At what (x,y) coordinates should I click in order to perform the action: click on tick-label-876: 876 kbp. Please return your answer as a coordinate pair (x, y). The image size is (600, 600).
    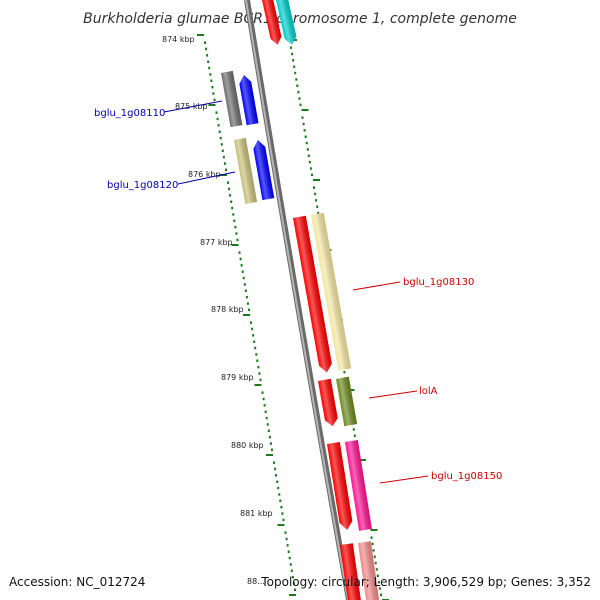
    Looking at the image, I should click on (204, 174).